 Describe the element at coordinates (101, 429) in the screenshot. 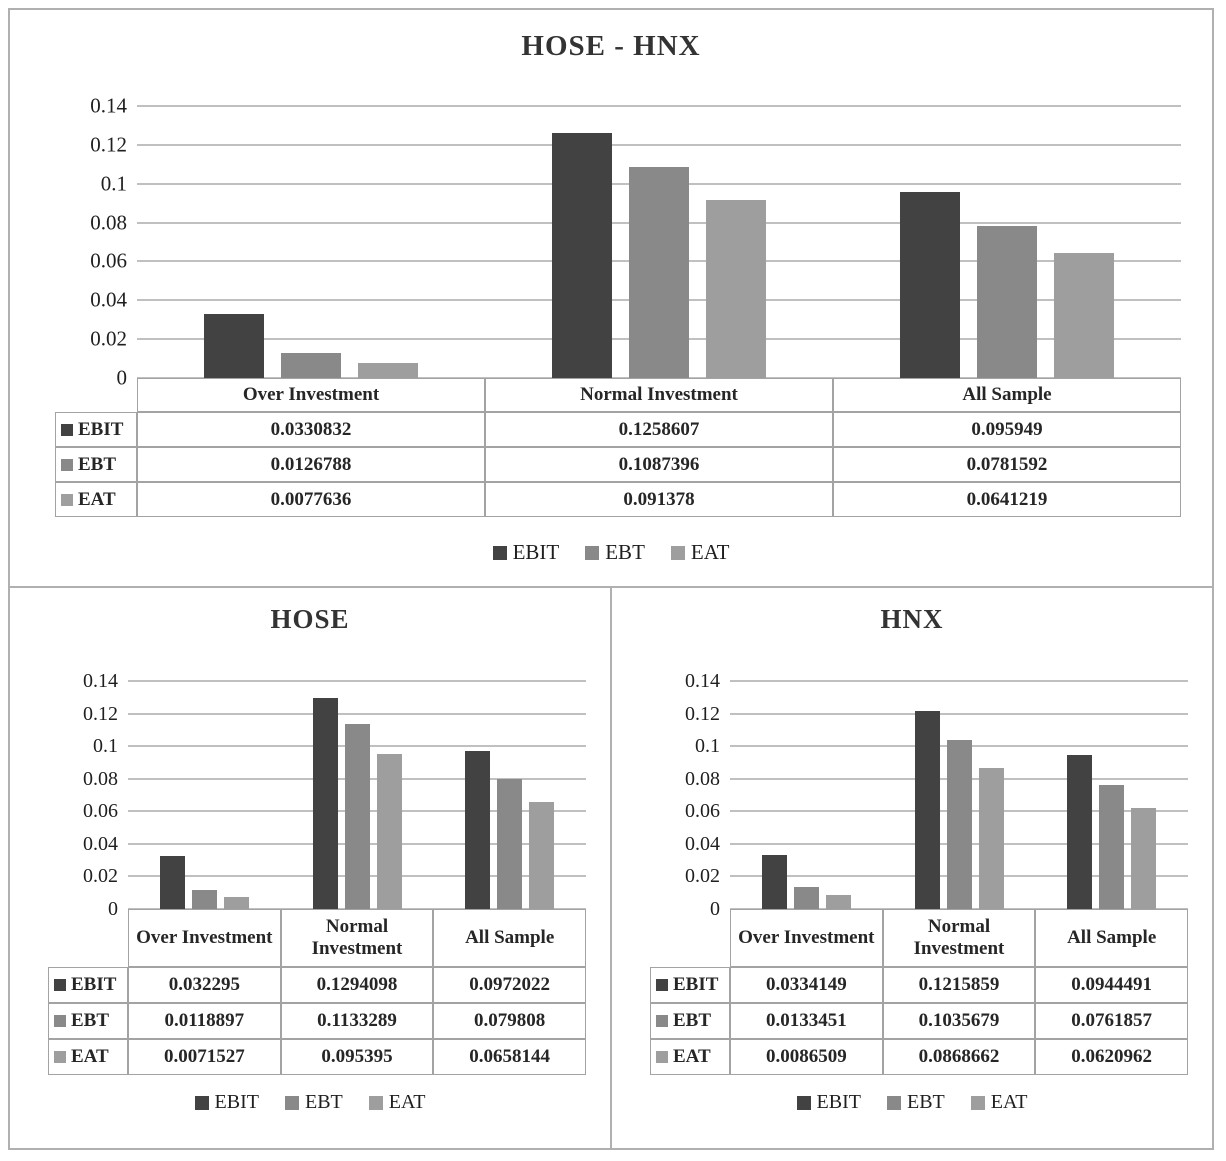

I see `table-row-label-text: EBIT` at that location.